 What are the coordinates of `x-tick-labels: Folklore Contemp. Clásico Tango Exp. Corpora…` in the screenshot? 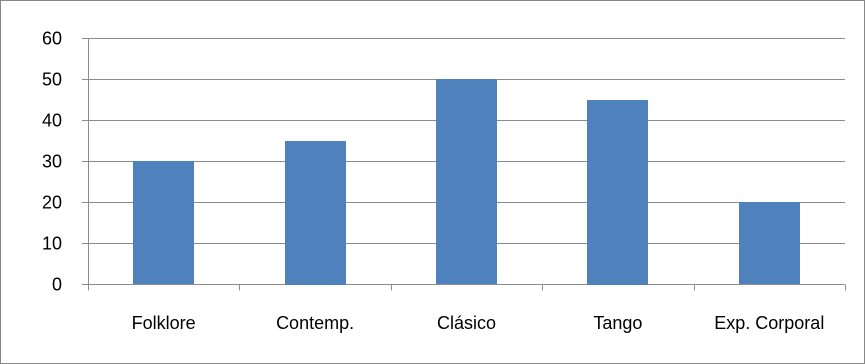 It's located at (478, 323).